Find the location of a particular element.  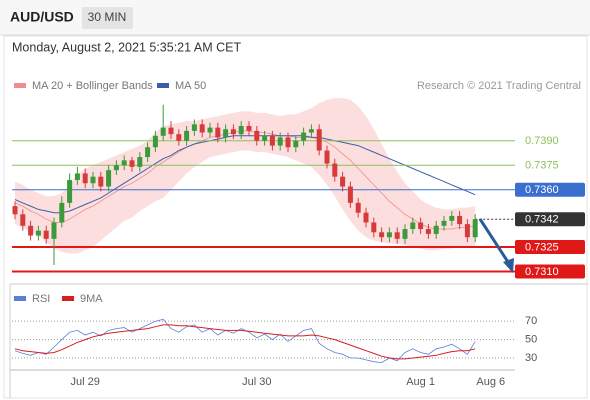

level-label: 0.7375 is located at coordinates (542, 166).